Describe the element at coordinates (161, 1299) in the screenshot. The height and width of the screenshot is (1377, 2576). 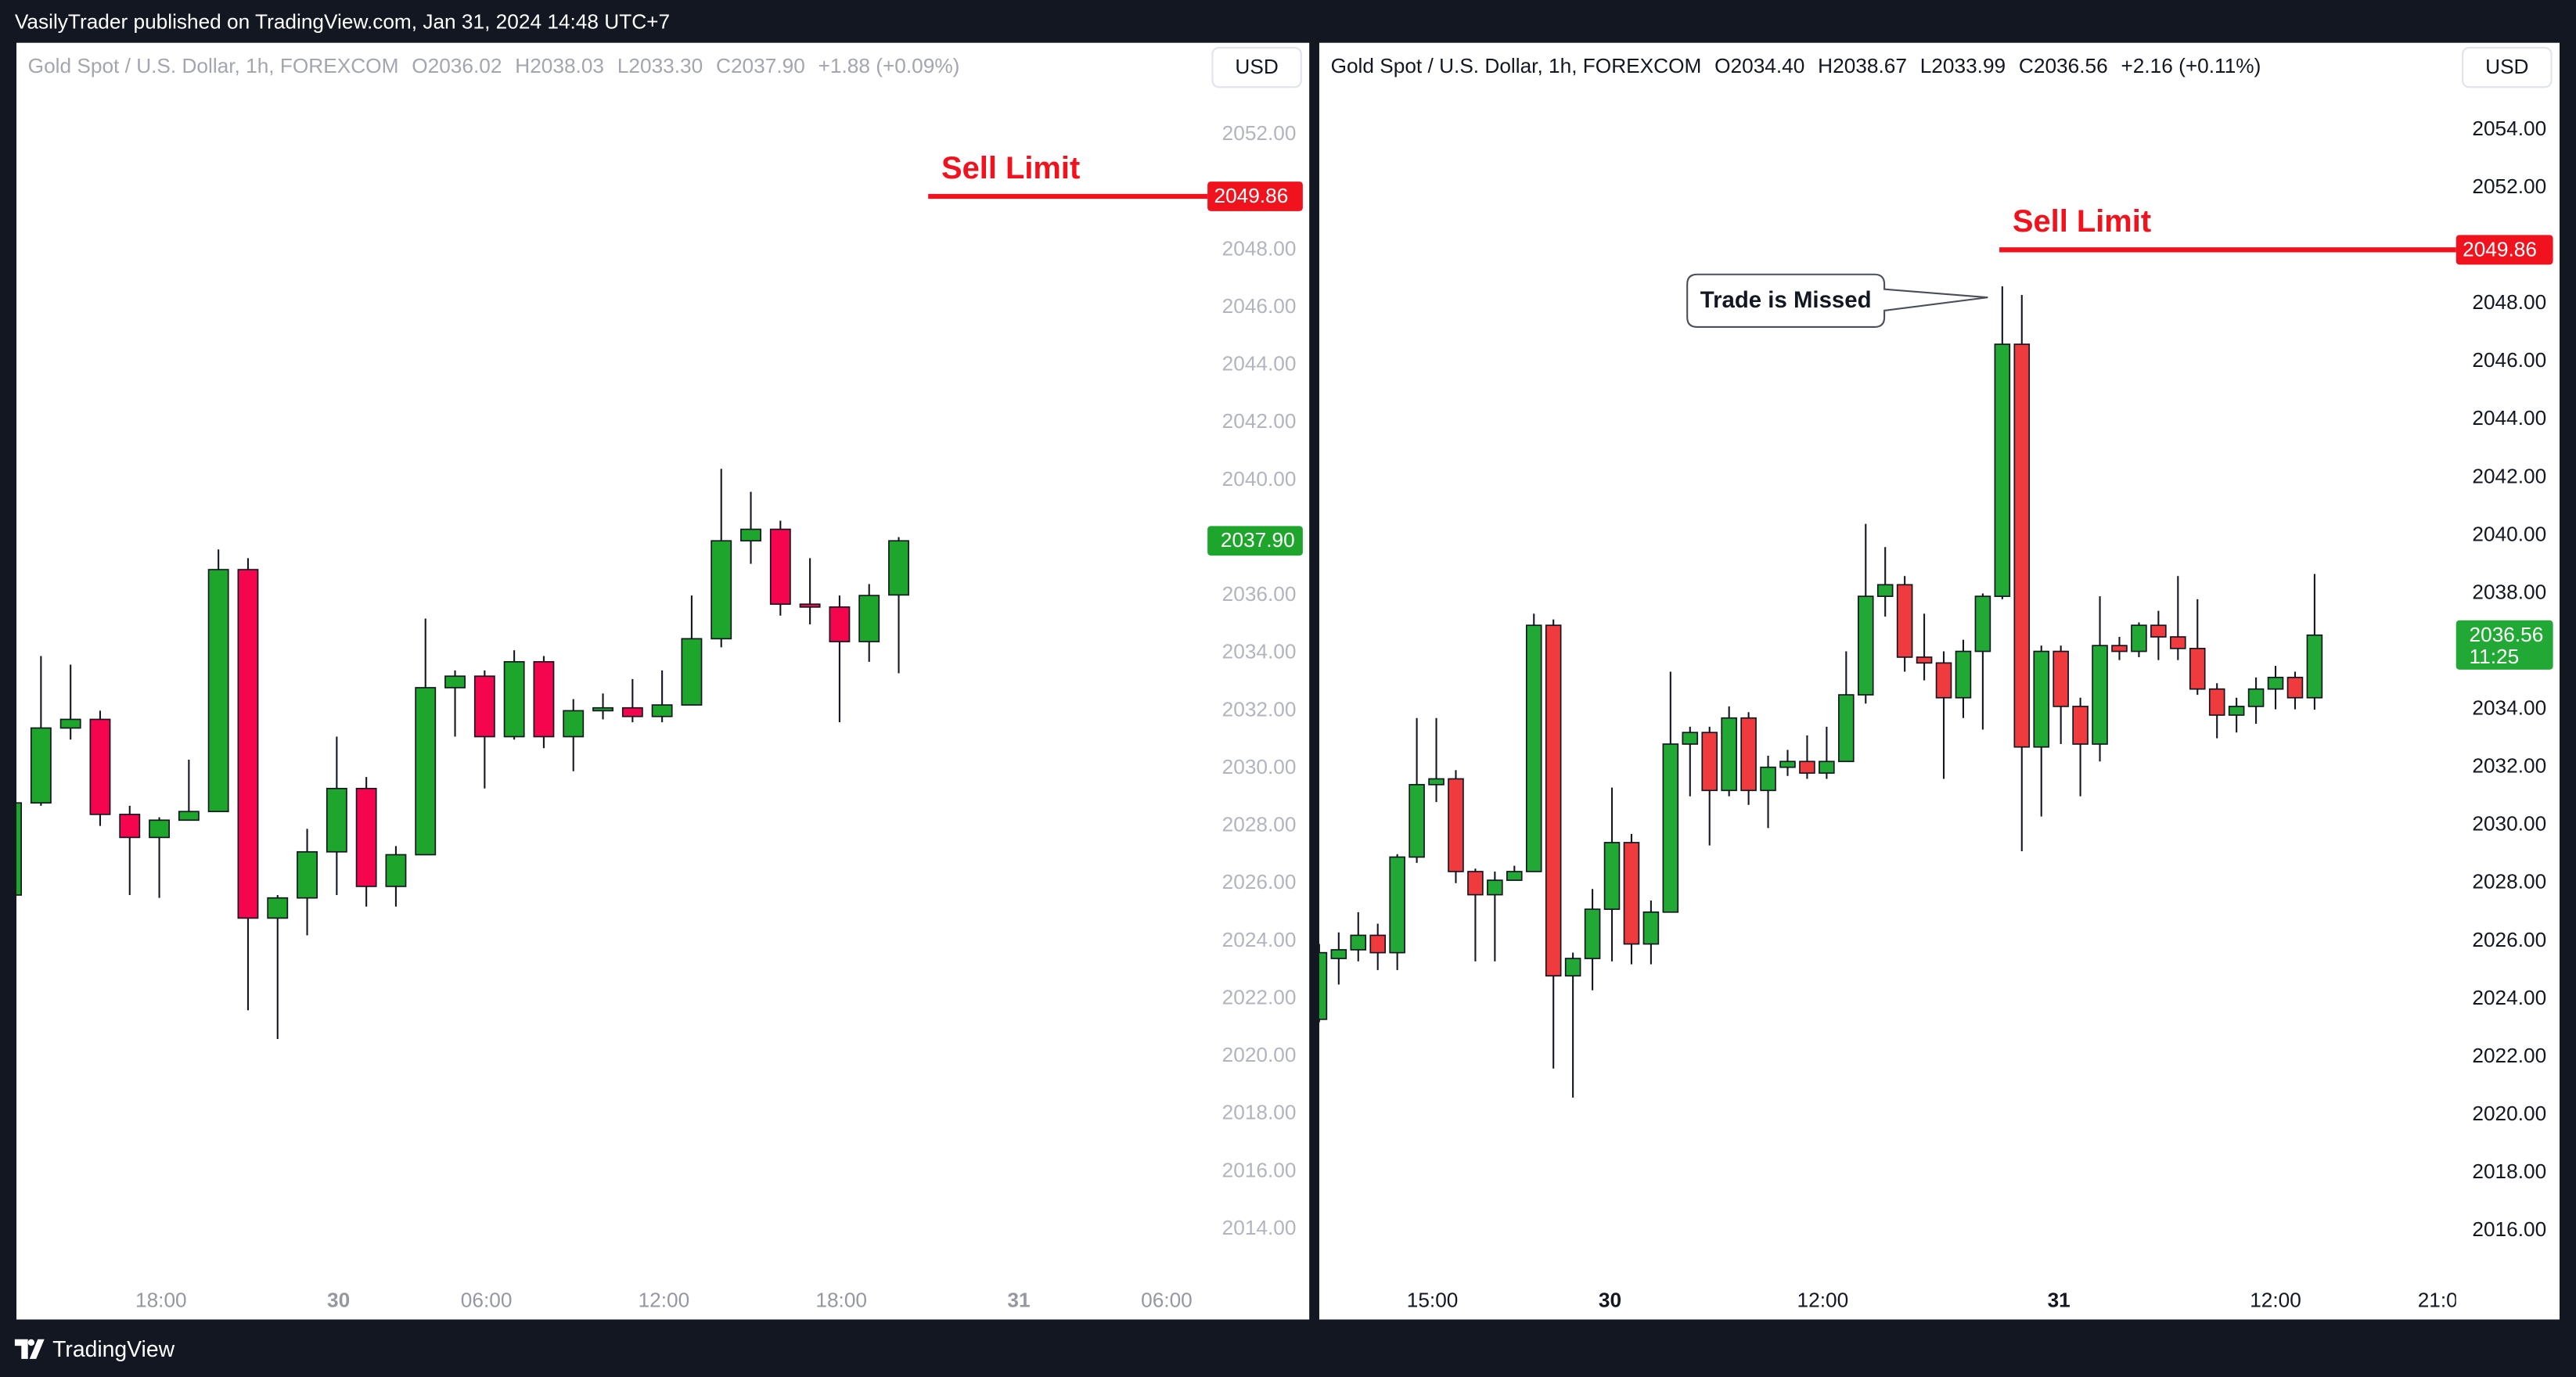
I see `x-tick-label: 18:00` at that location.